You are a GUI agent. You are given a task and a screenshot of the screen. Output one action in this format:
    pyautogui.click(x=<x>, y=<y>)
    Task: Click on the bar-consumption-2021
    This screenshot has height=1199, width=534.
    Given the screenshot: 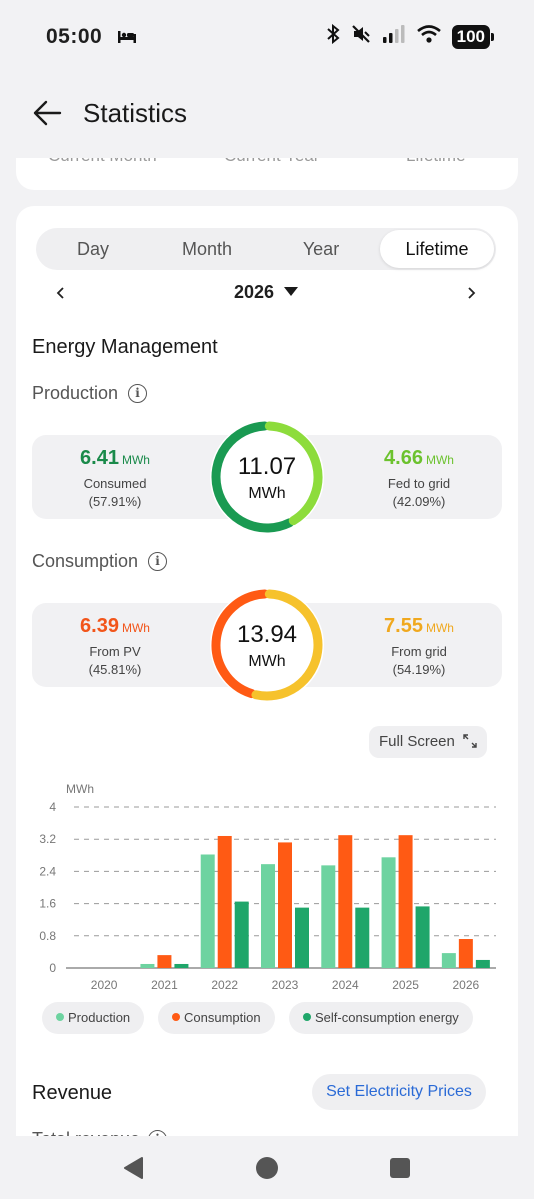 What is the action you would take?
    pyautogui.click(x=164, y=961)
    